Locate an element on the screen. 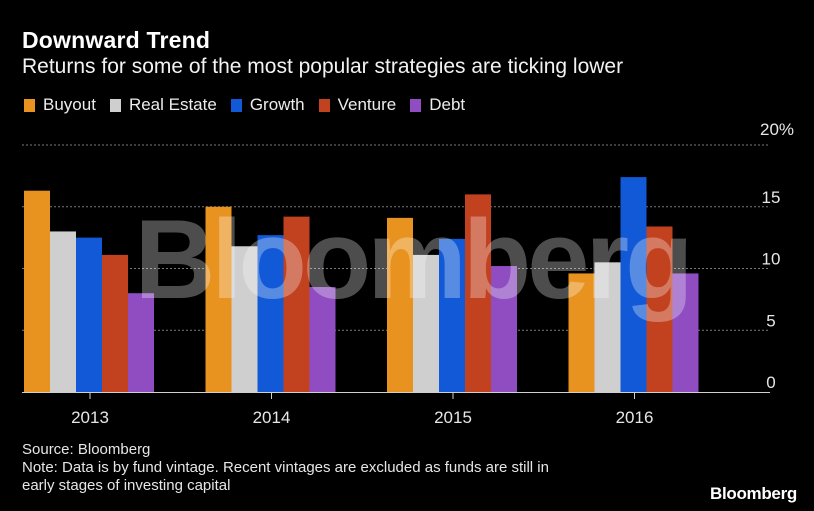  y-tick-label: 0 is located at coordinates (770, 382).